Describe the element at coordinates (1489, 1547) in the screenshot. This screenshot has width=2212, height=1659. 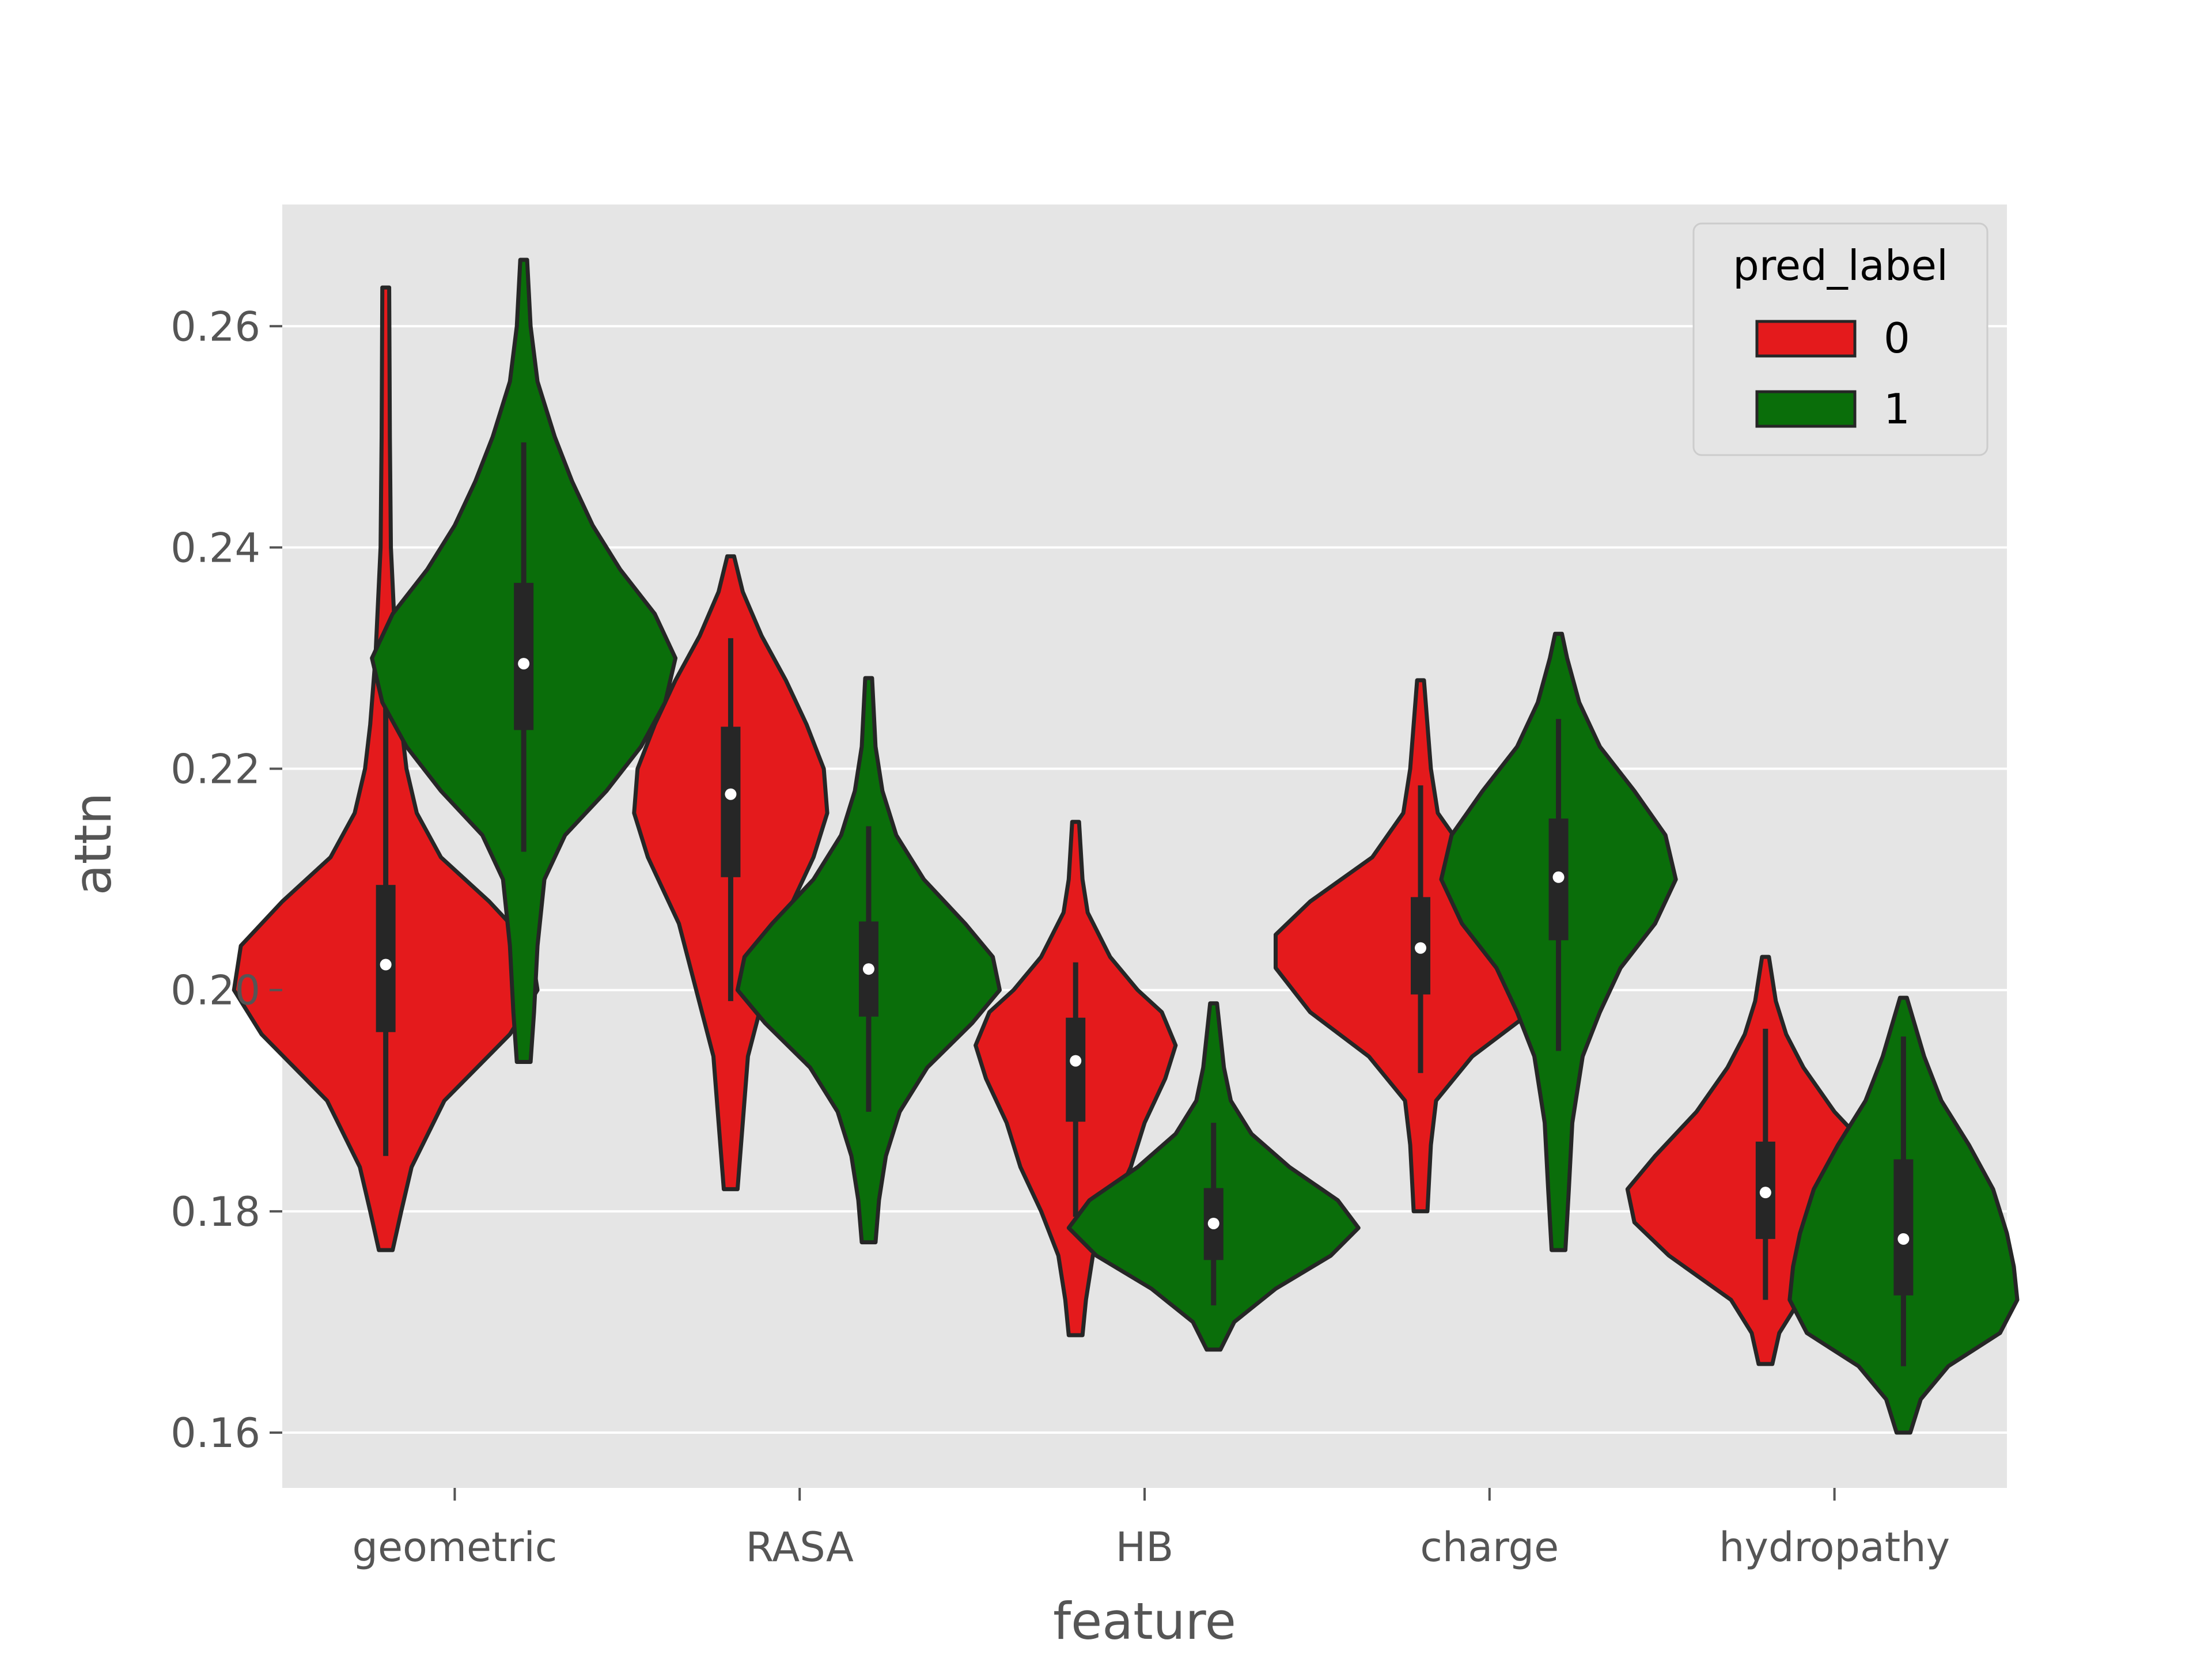
I see `x-tick-label-3: charge` at that location.